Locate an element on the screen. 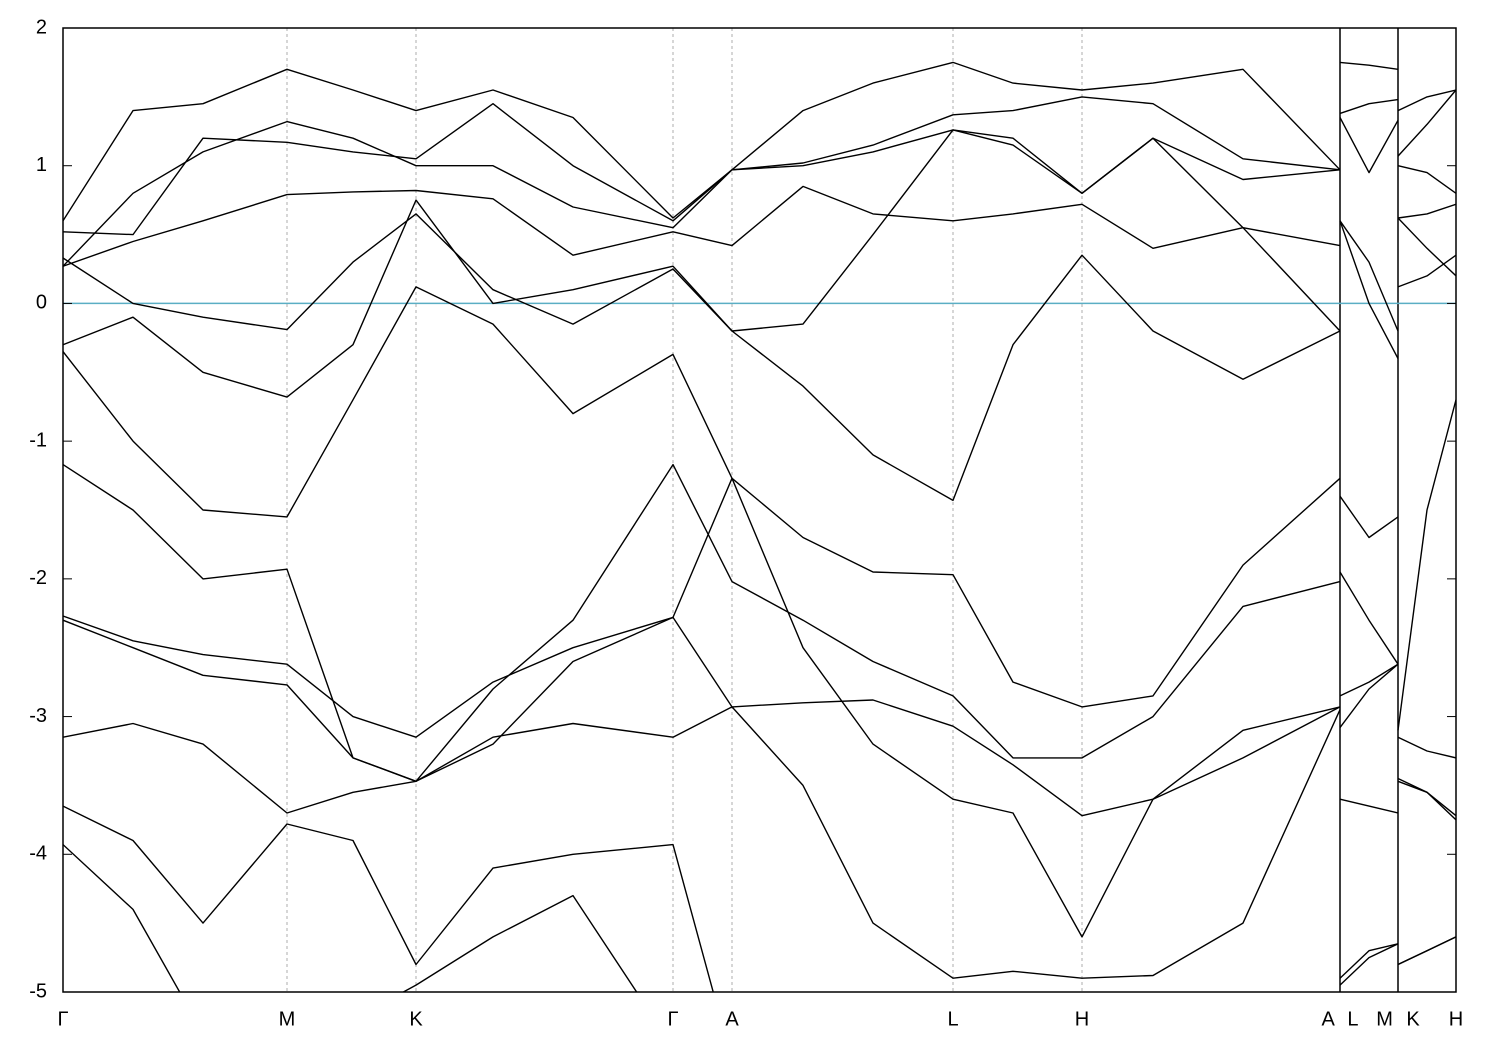 This screenshot has width=1500, height=1050. y-tick-label: -5 is located at coordinates (38, 991).